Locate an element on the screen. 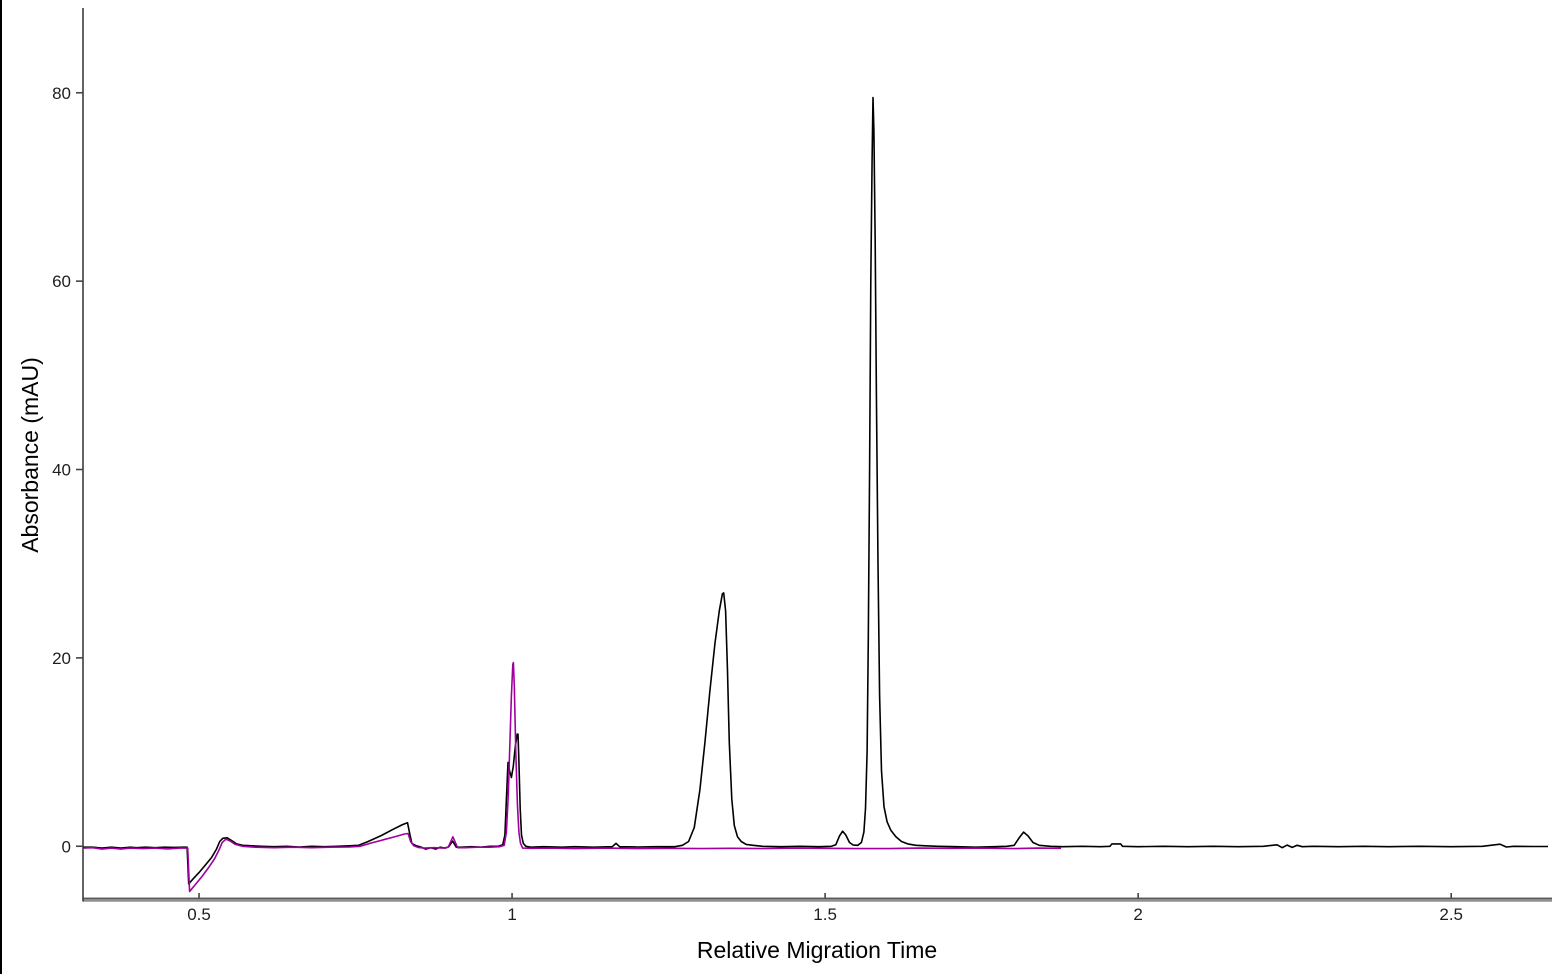 This screenshot has width=1560, height=974. x-tick-label: 2 is located at coordinates (1137, 914).